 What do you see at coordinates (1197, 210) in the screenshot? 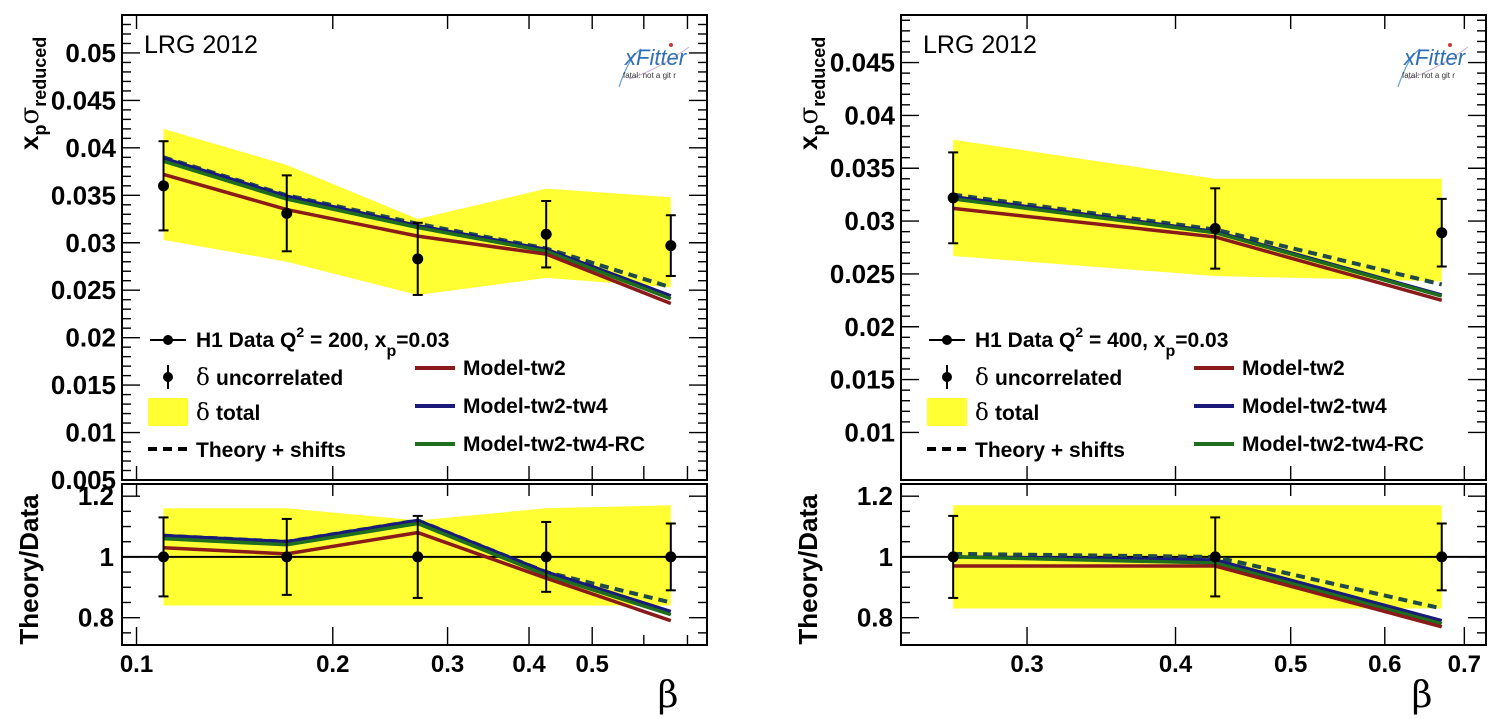
I see `total-uncertainty-band` at bounding box center [1197, 210].